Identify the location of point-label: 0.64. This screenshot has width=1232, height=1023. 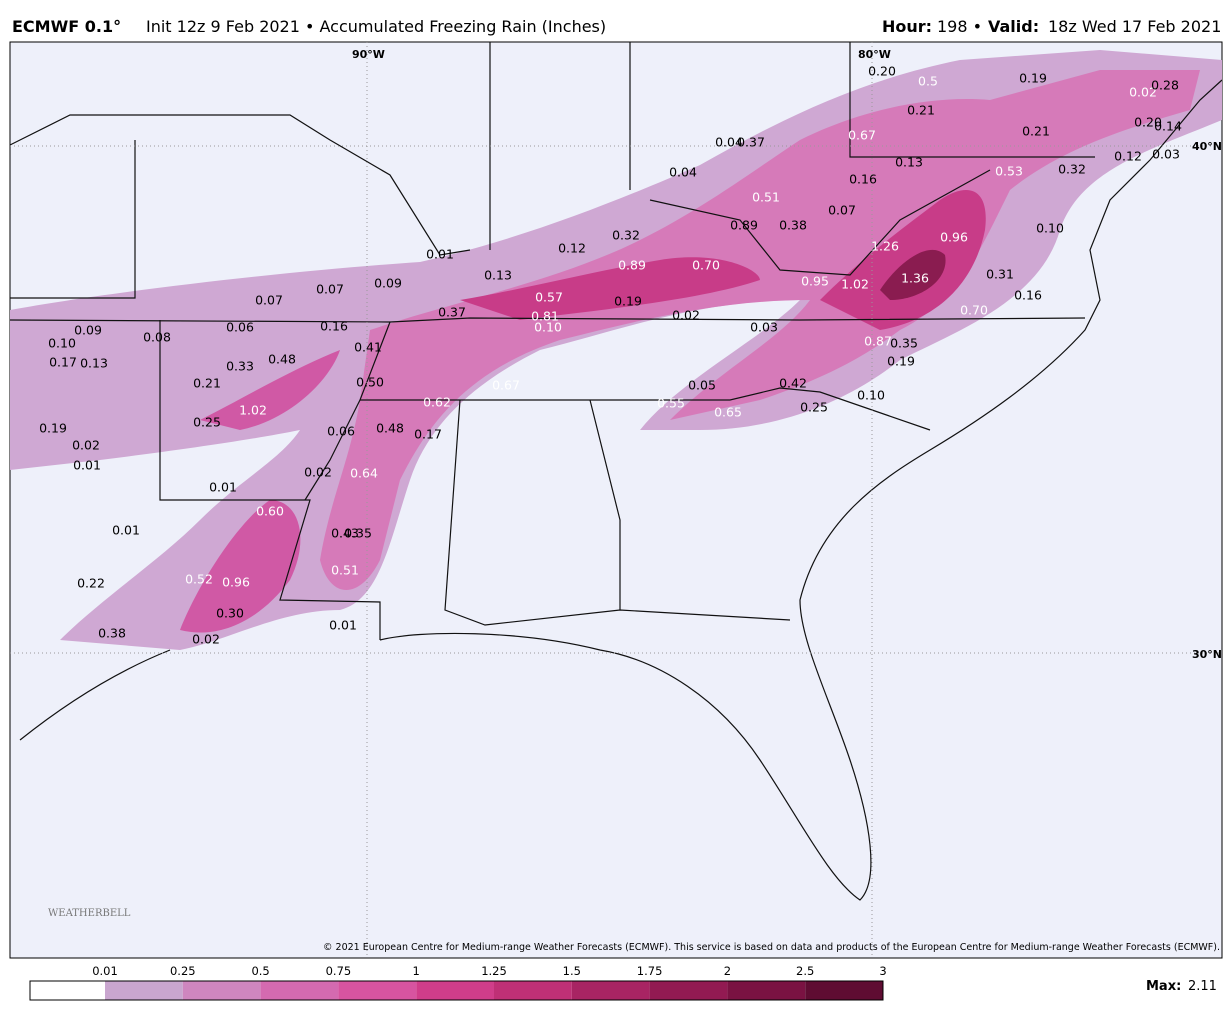
(364, 473).